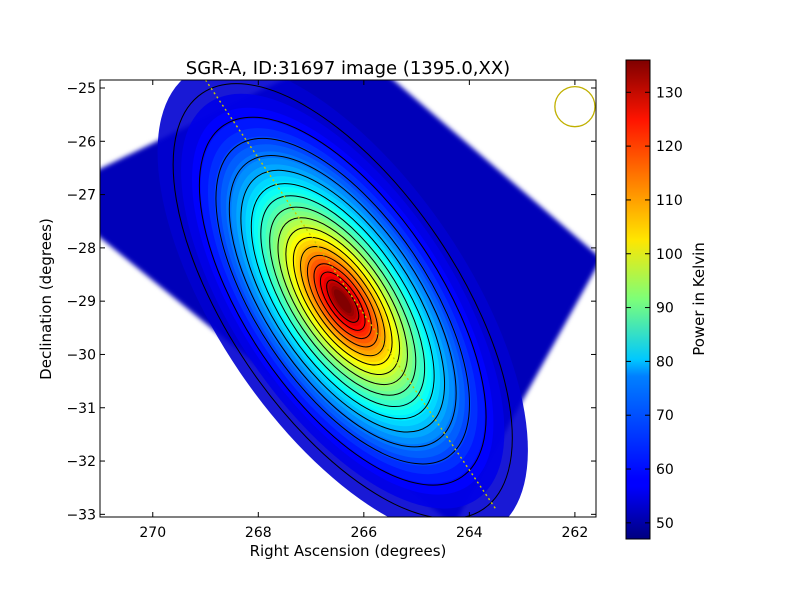 This screenshot has height=604, width=800. Describe the element at coordinates (81, 302) in the screenshot. I see `y-tick-label: −29` at that location.